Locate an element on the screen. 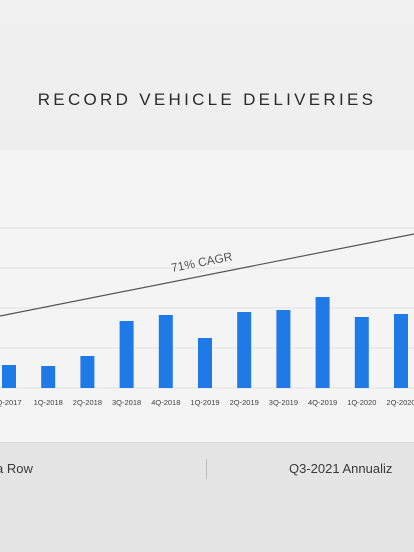 Image resolution: width=414 pixels, height=552 pixels. divider is located at coordinates (207, 442).